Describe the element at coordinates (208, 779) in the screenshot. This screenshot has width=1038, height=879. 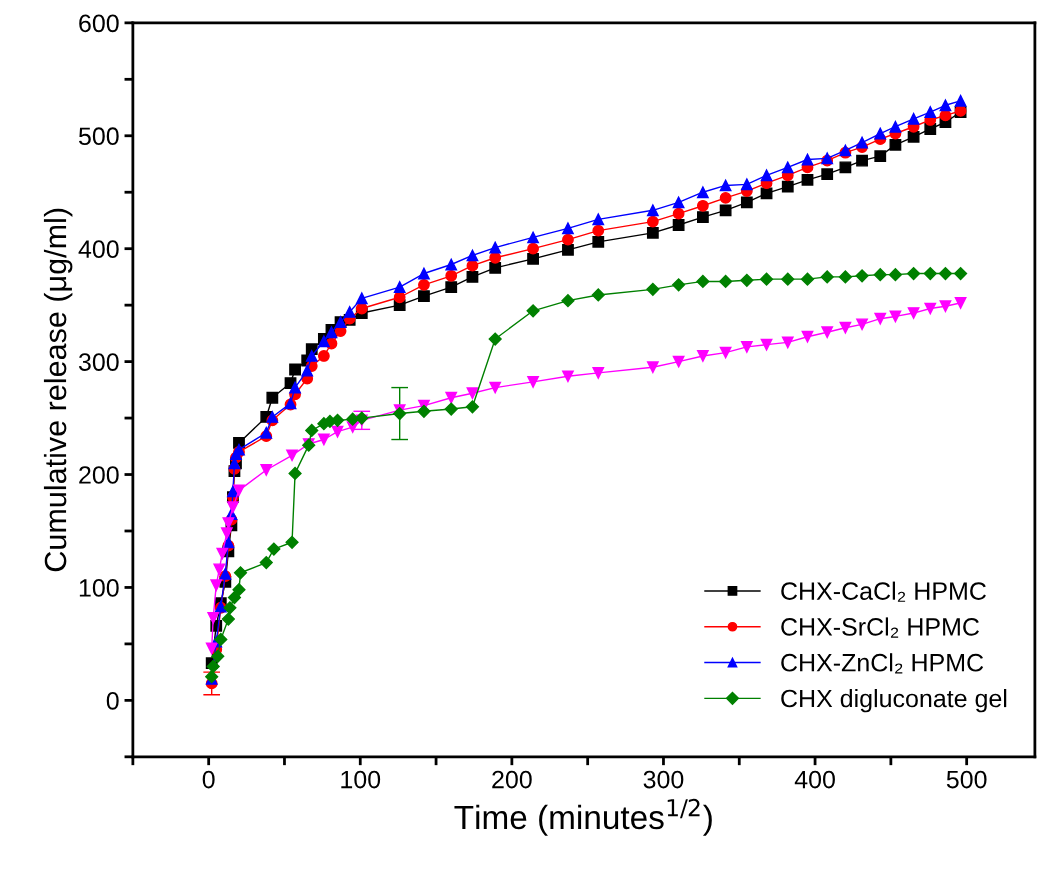
I see `x-tick-label: 0` at that location.